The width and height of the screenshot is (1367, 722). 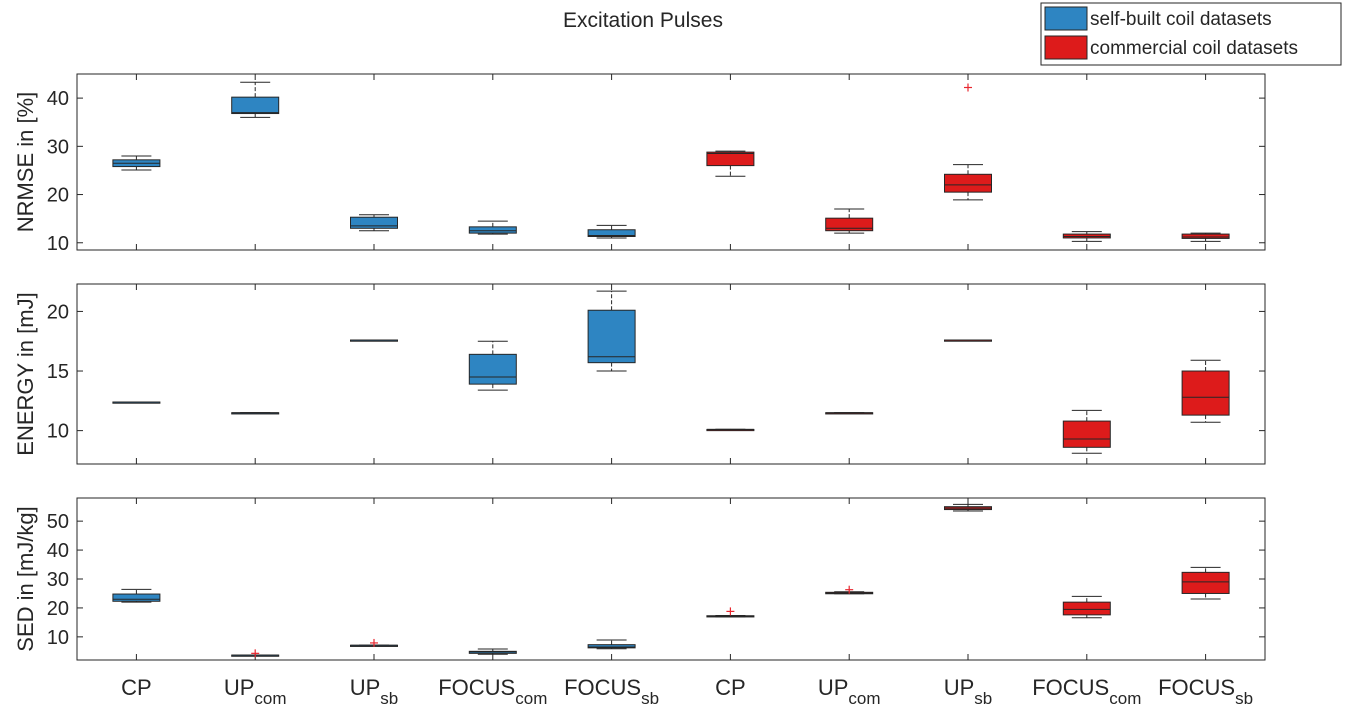 I want to click on y-axis-label: ENERGY in [mJ], so click(x=25, y=373).